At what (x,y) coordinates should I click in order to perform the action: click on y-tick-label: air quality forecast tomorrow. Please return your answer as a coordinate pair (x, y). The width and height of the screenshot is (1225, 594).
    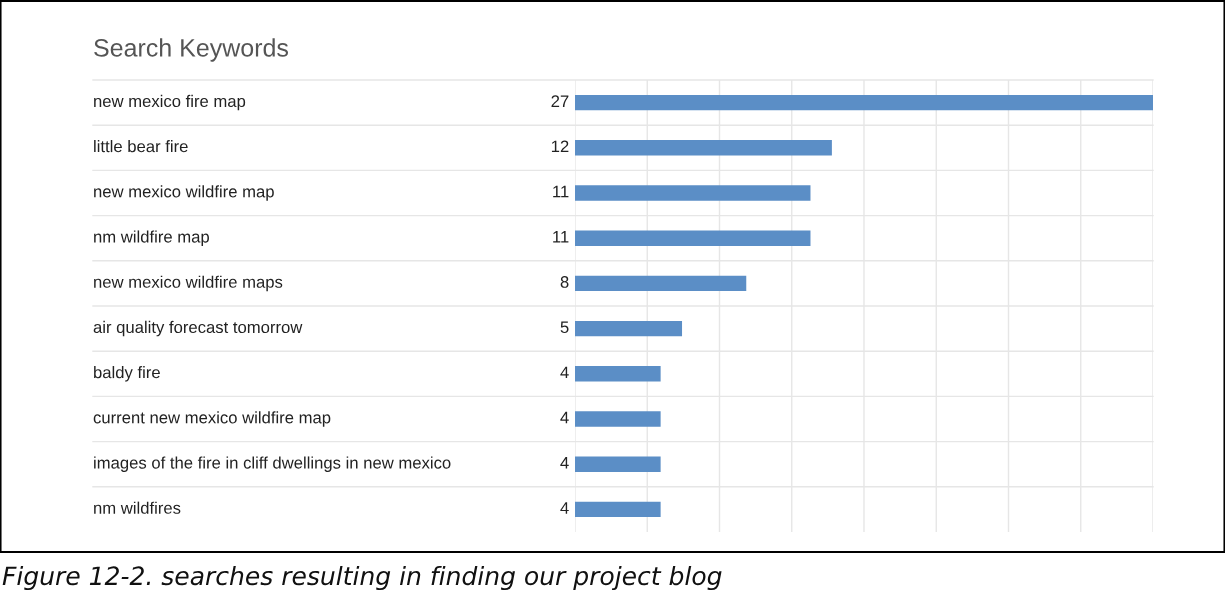
    Looking at the image, I should click on (198, 328).